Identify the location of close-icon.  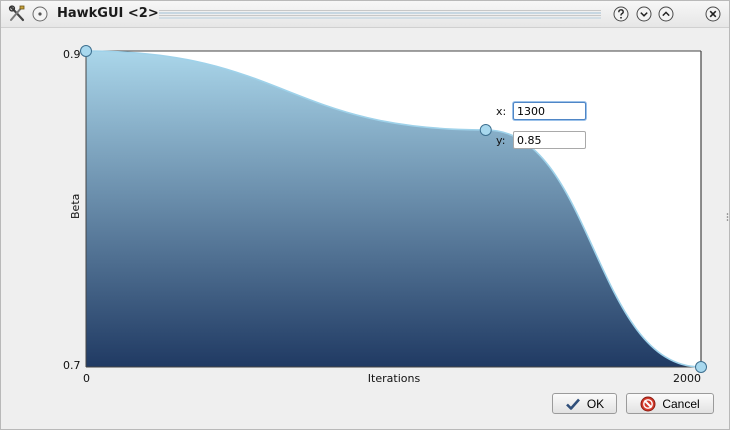
(713, 14).